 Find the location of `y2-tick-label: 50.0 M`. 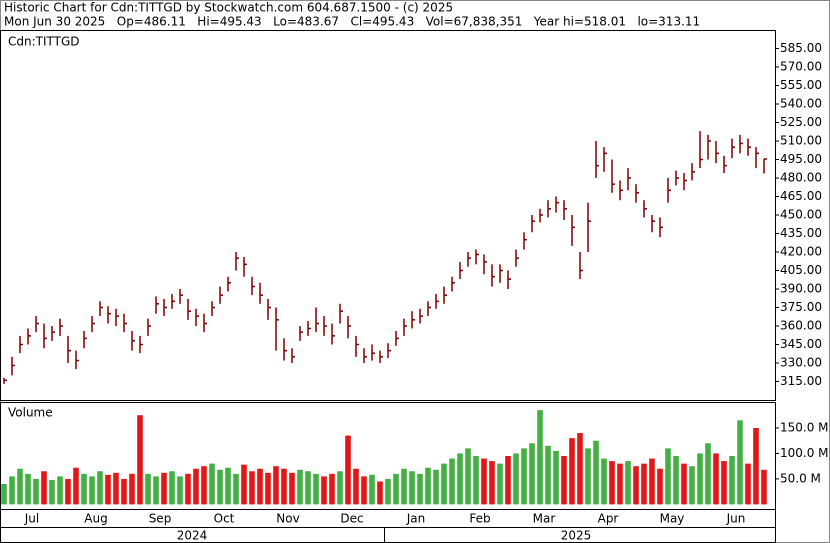

y2-tick-label: 50.0 M is located at coordinates (800, 478).